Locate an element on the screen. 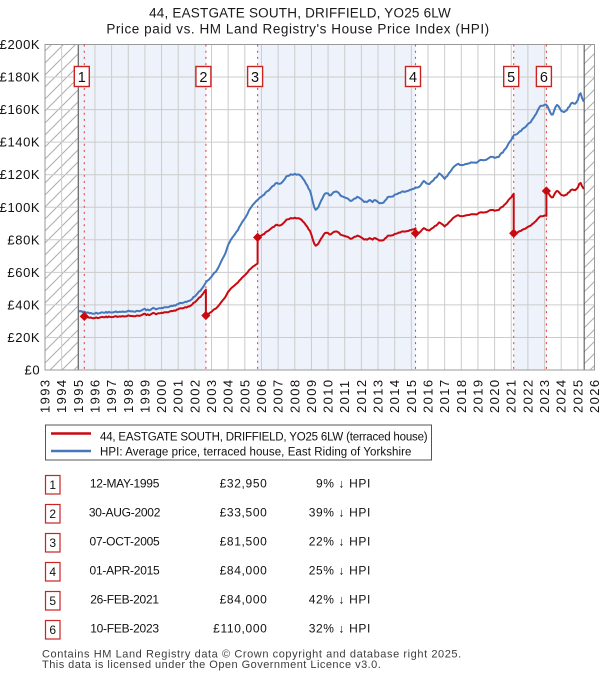  svg-text: 2022 is located at coordinates (527, 395).